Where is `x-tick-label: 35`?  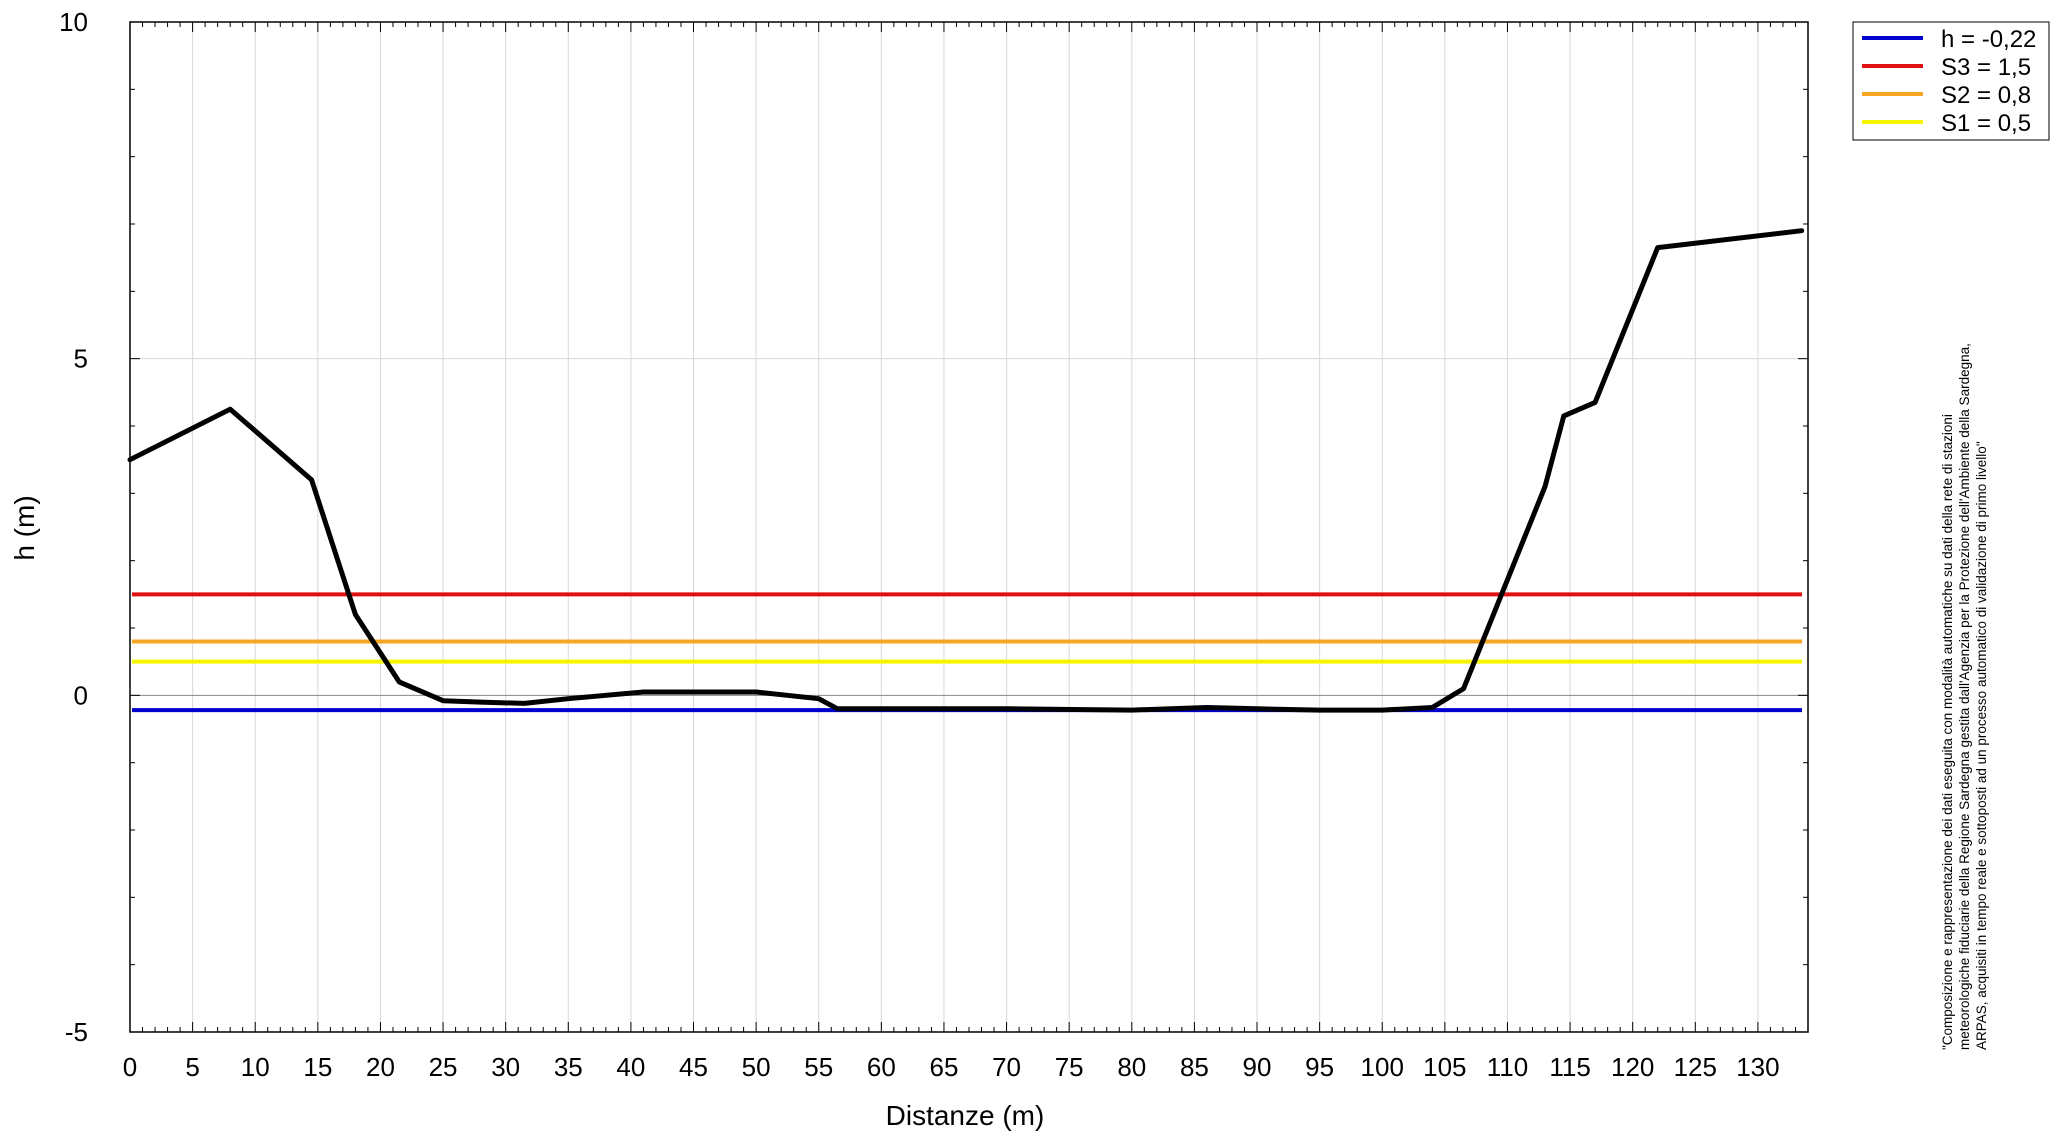
x-tick-label: 35 is located at coordinates (568, 1067).